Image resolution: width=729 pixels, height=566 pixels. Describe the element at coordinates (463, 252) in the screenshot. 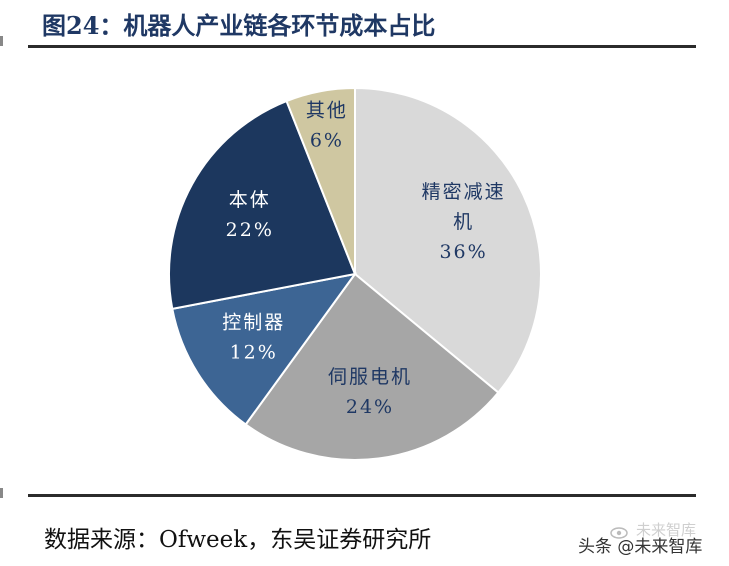

I see `slice-value-0: 36%` at that location.